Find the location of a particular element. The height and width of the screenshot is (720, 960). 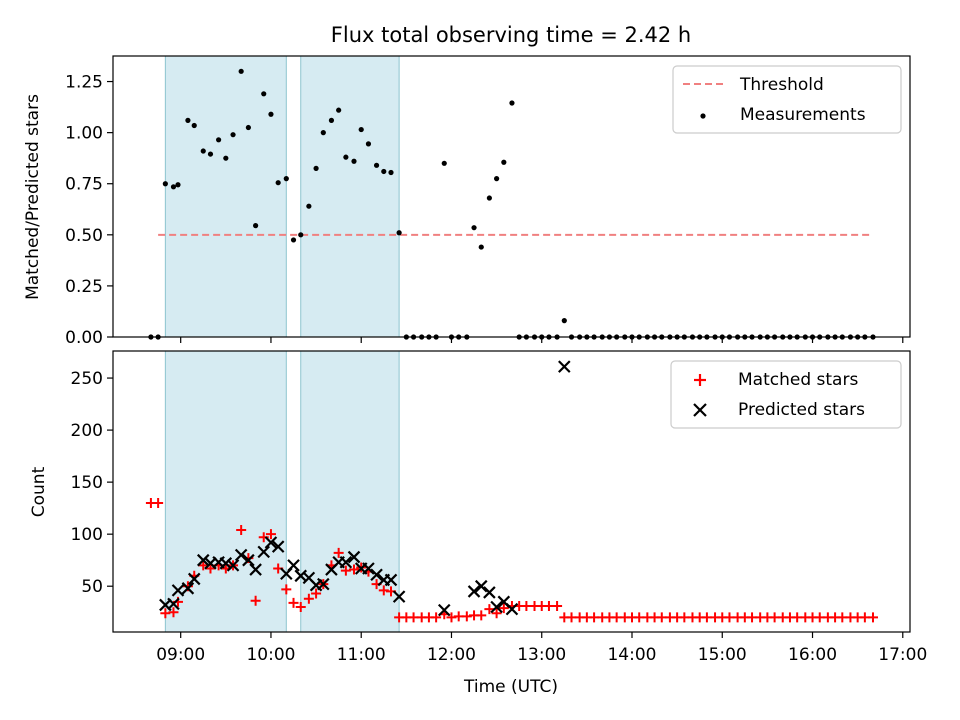

x-tick-label: 10:00 is located at coordinates (270, 655).